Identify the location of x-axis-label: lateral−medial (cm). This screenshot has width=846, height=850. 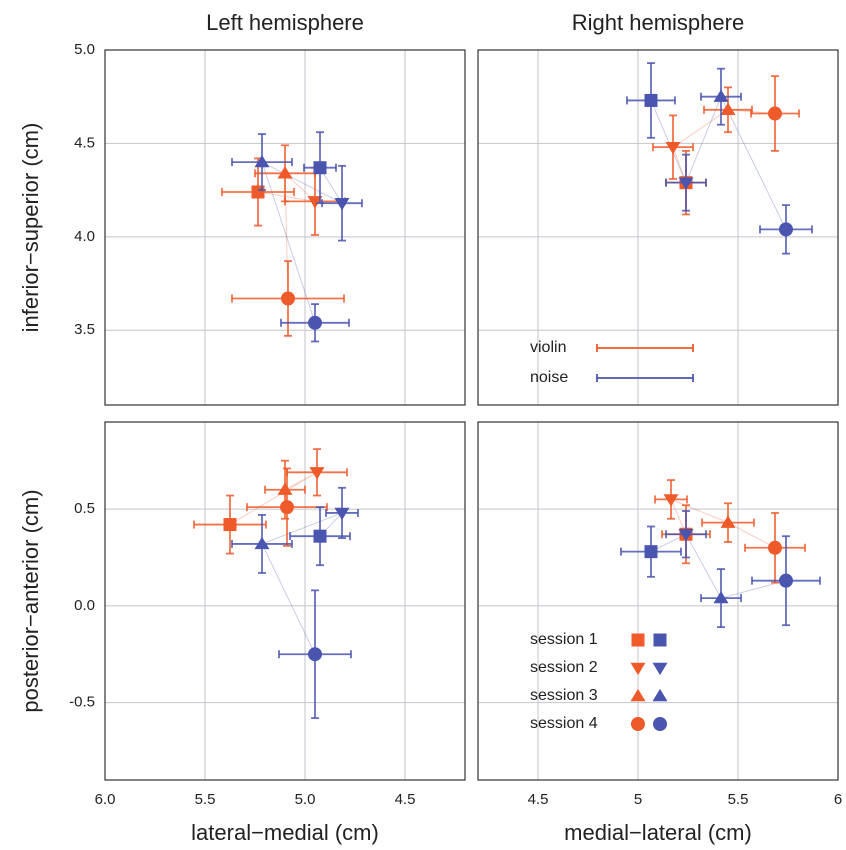
(285, 832).